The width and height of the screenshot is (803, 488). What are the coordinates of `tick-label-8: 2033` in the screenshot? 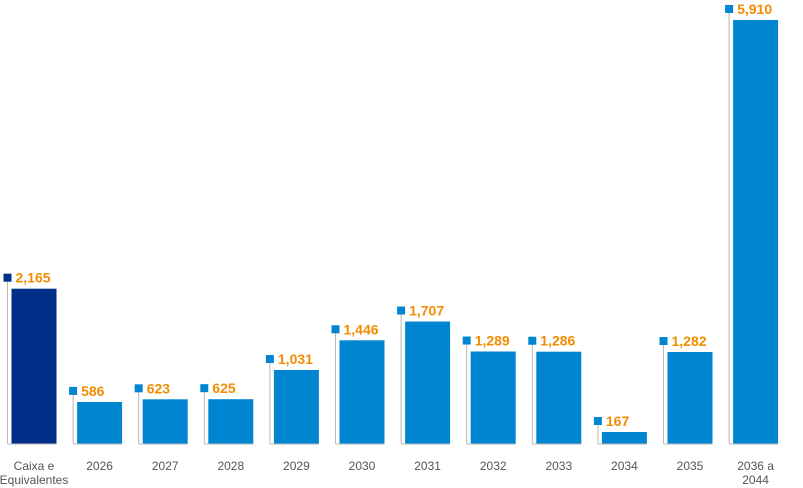 It's located at (558, 466).